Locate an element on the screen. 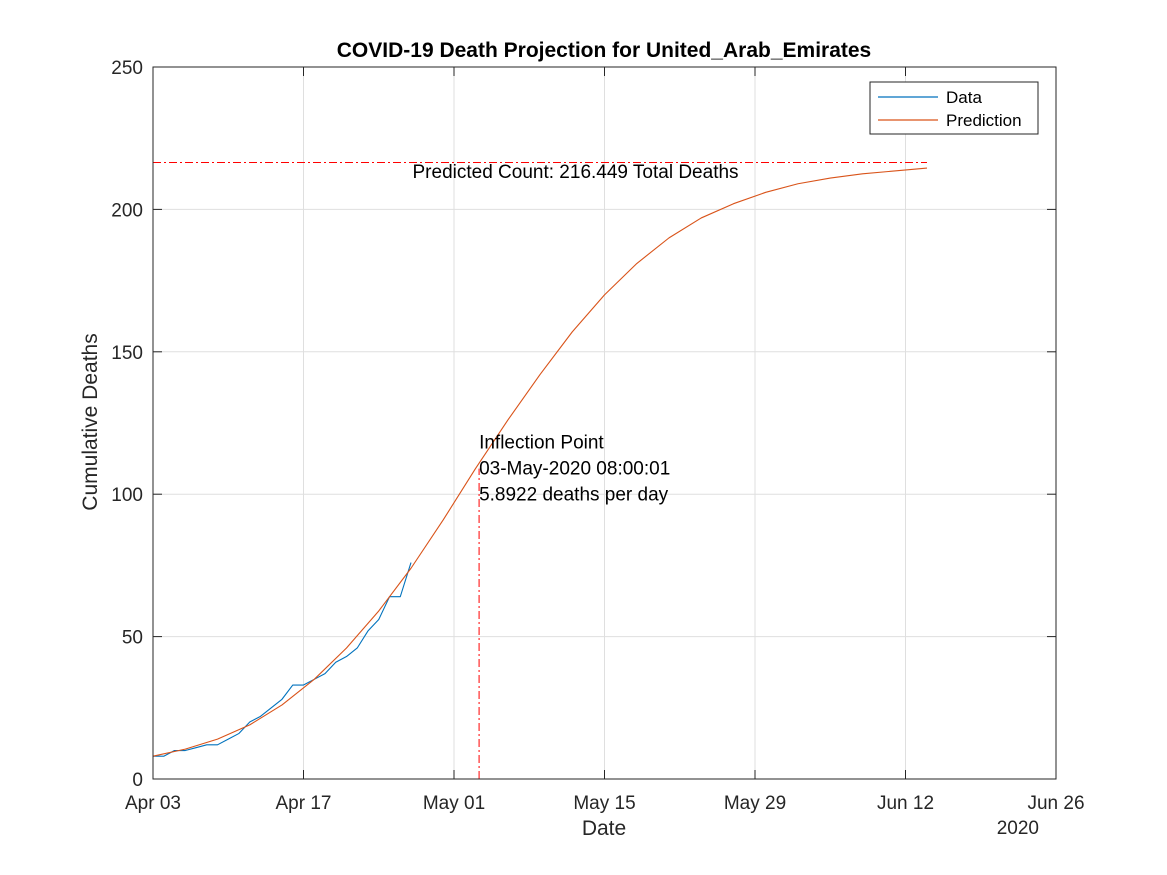  legend: Data Prediction is located at coordinates (954, 108).